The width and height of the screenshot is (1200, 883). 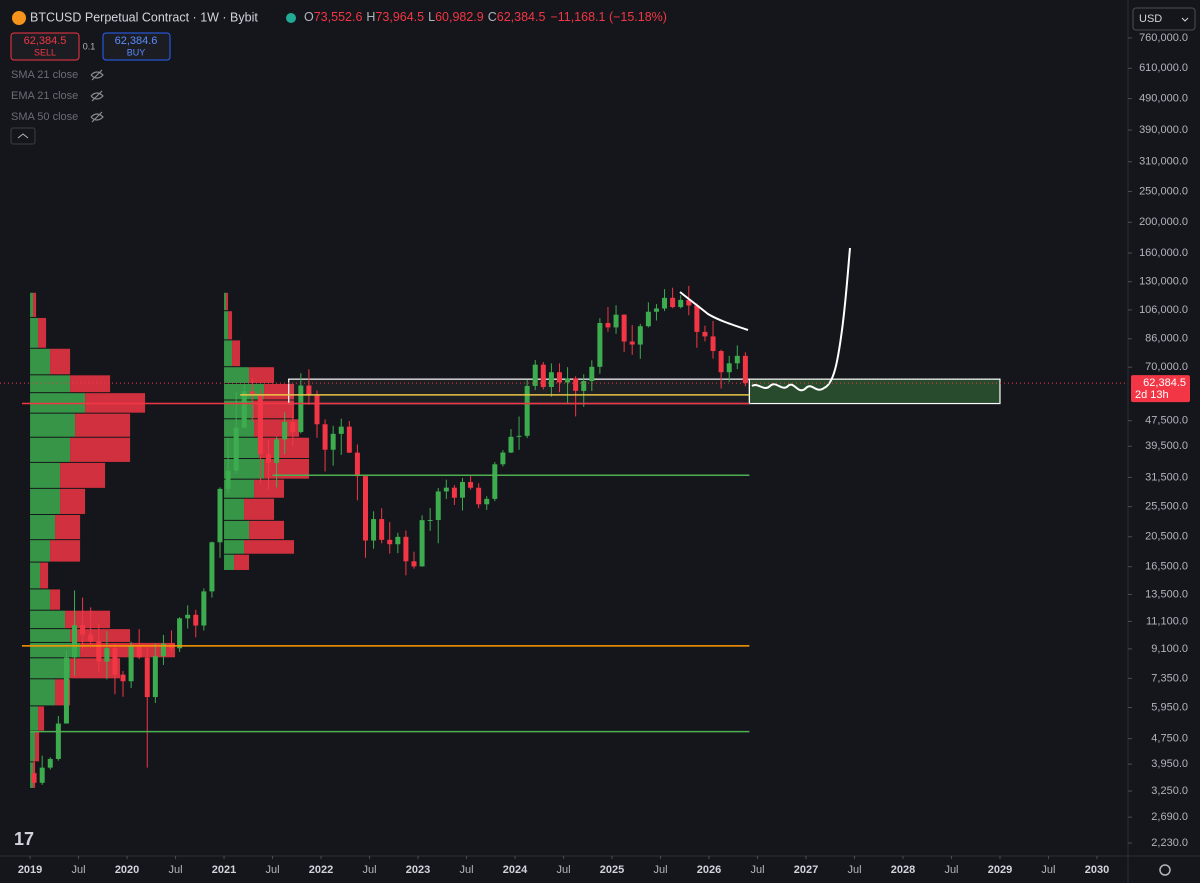 What do you see at coordinates (459, 17) in the screenshot?
I see `ohlc-value: 60,982.9` at bounding box center [459, 17].